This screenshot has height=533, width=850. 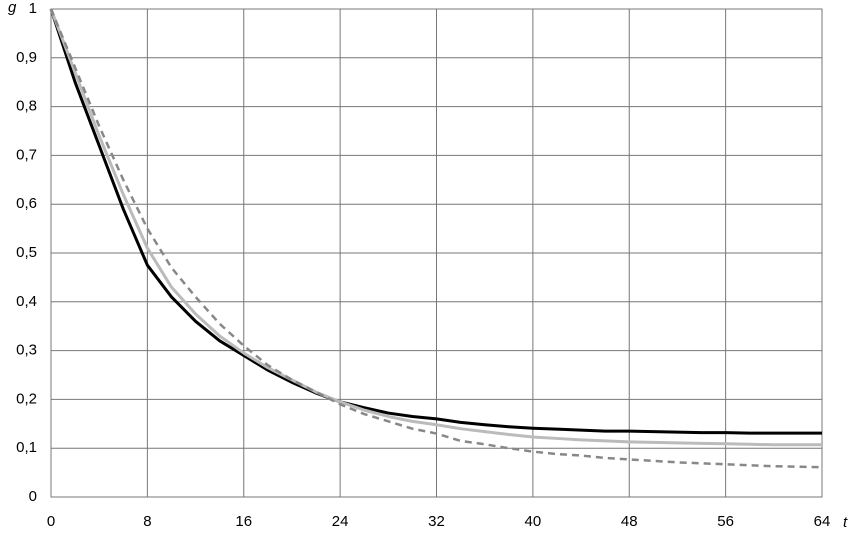 What do you see at coordinates (340, 521) in the screenshot?
I see `x-tick-label: 24` at bounding box center [340, 521].